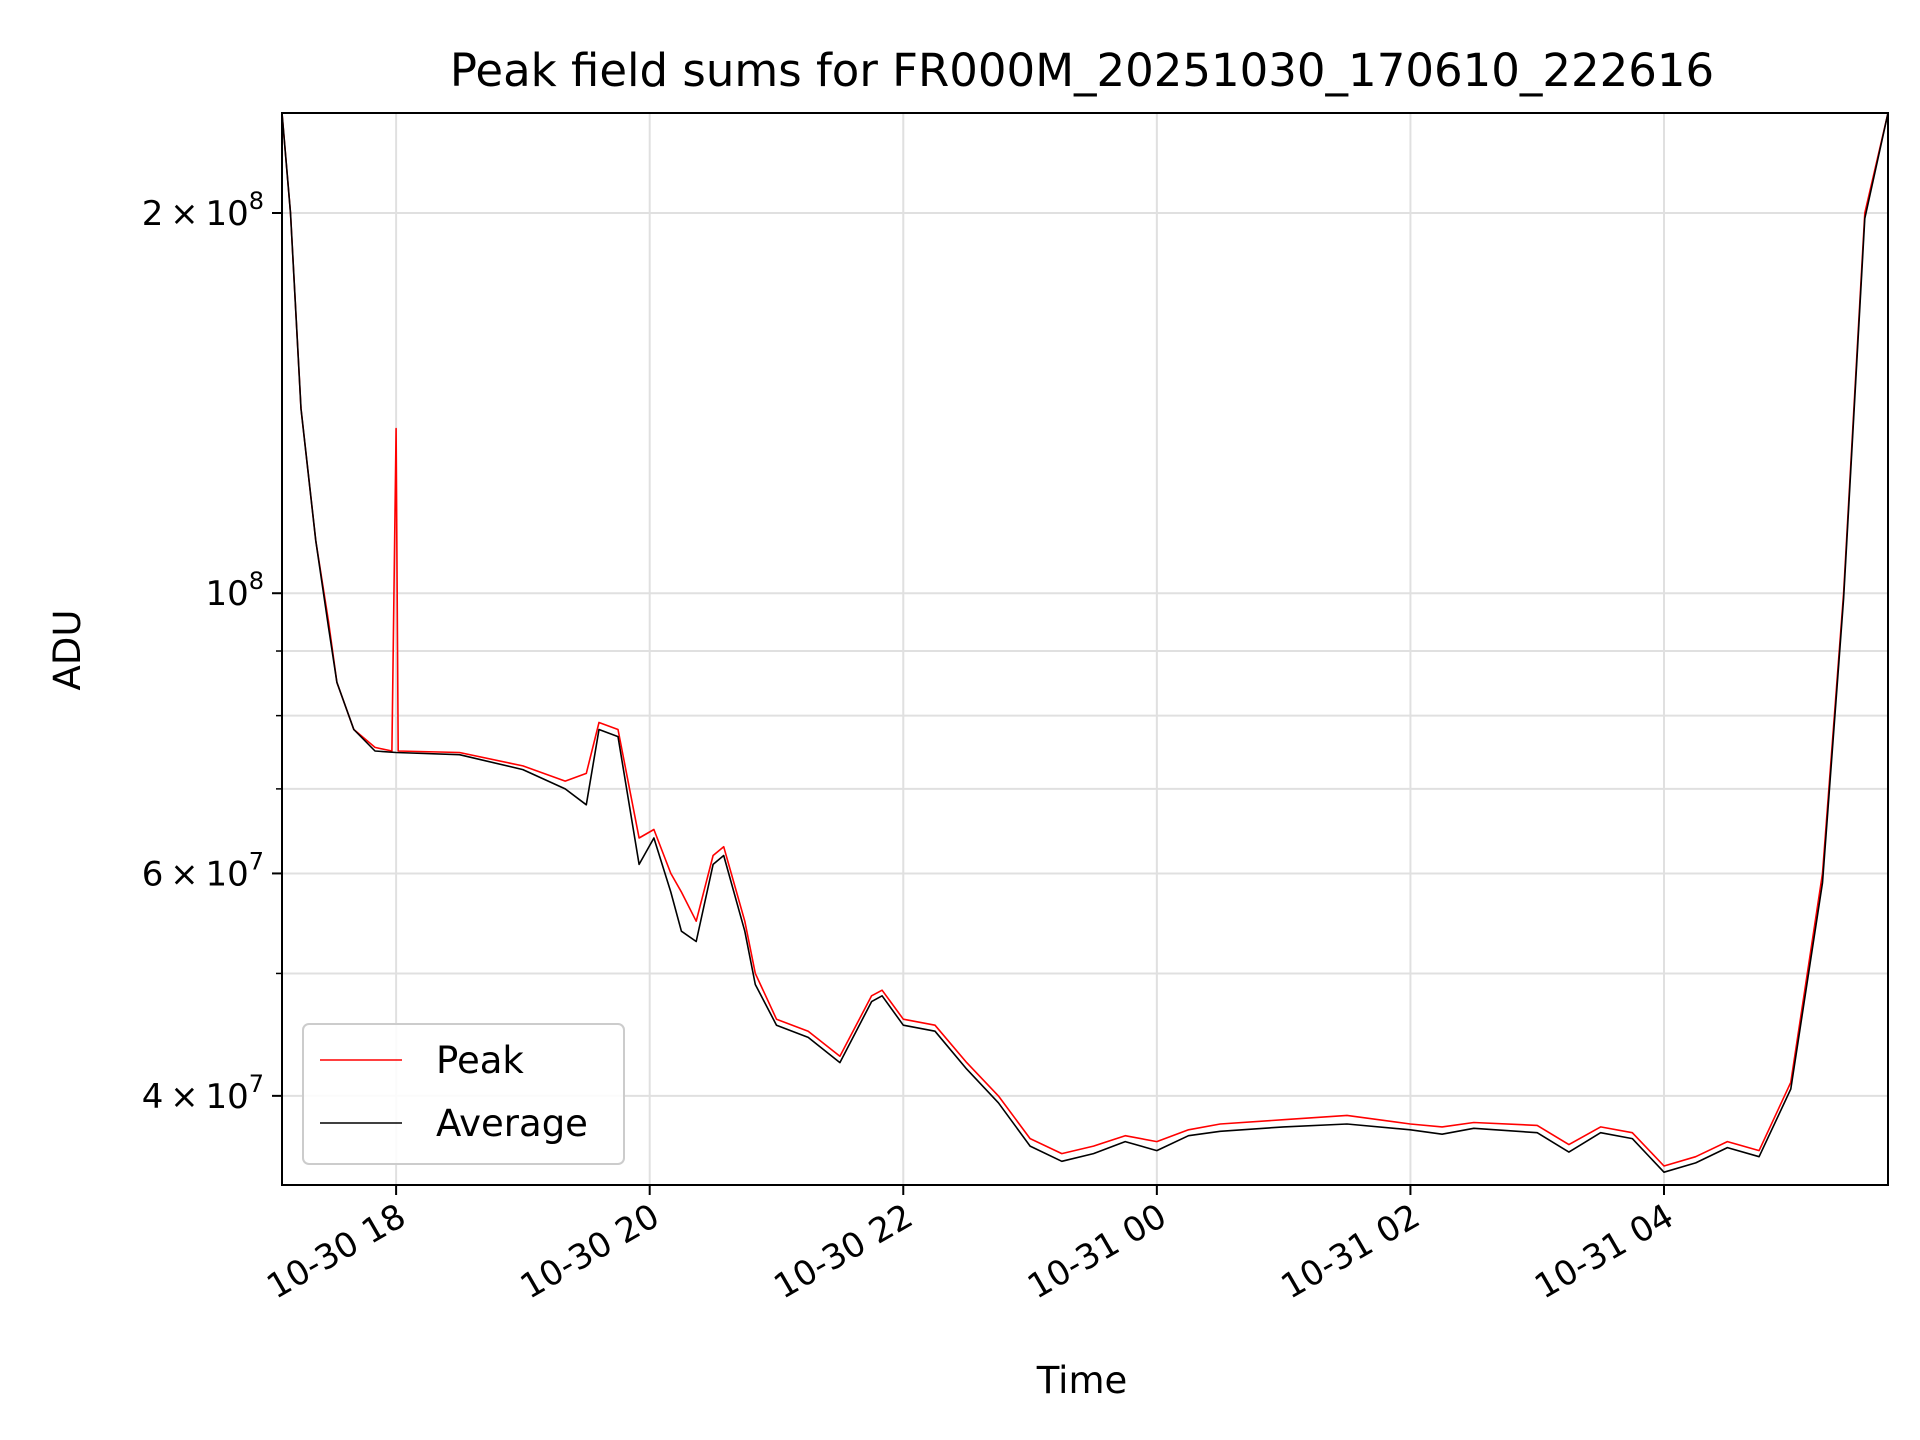 Image resolution: width=1920 pixels, height=1440 pixels. What do you see at coordinates (203, 1093) in the screenshot?
I see `y-tick-label: 4 × 10⁷` at bounding box center [203, 1093].